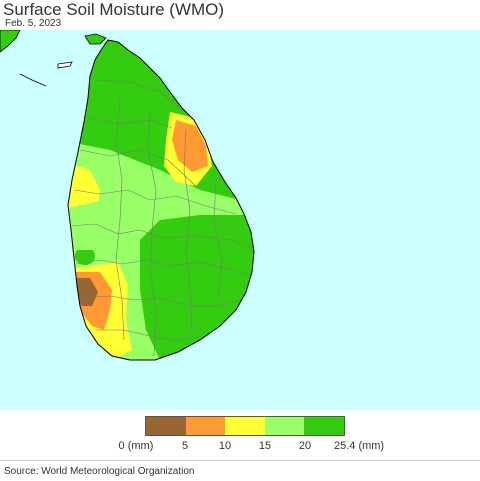 This screenshot has height=481, width=480. What do you see at coordinates (136, 446) in the screenshot?
I see `legend-tick-0: 0 (mm)` at bounding box center [136, 446].